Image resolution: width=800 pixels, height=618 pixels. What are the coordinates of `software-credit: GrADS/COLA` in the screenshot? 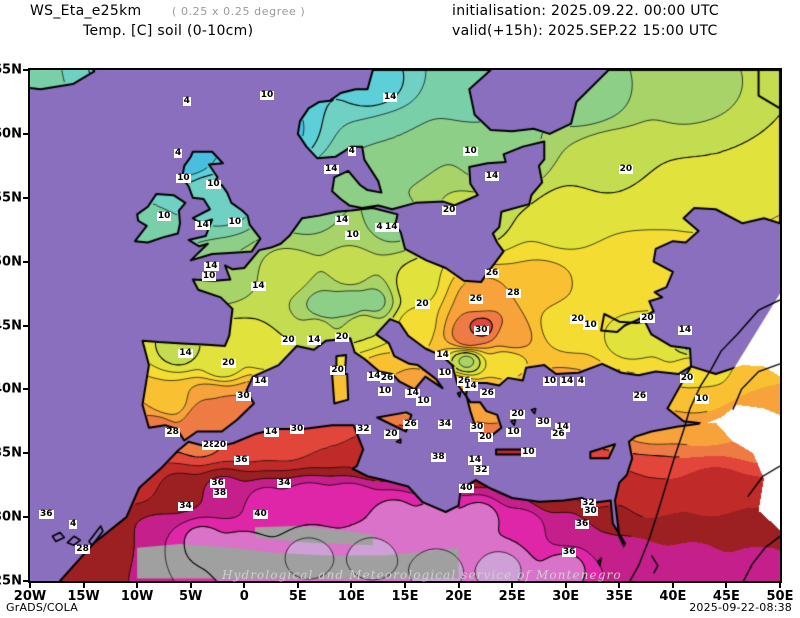 It's located at (42, 607).